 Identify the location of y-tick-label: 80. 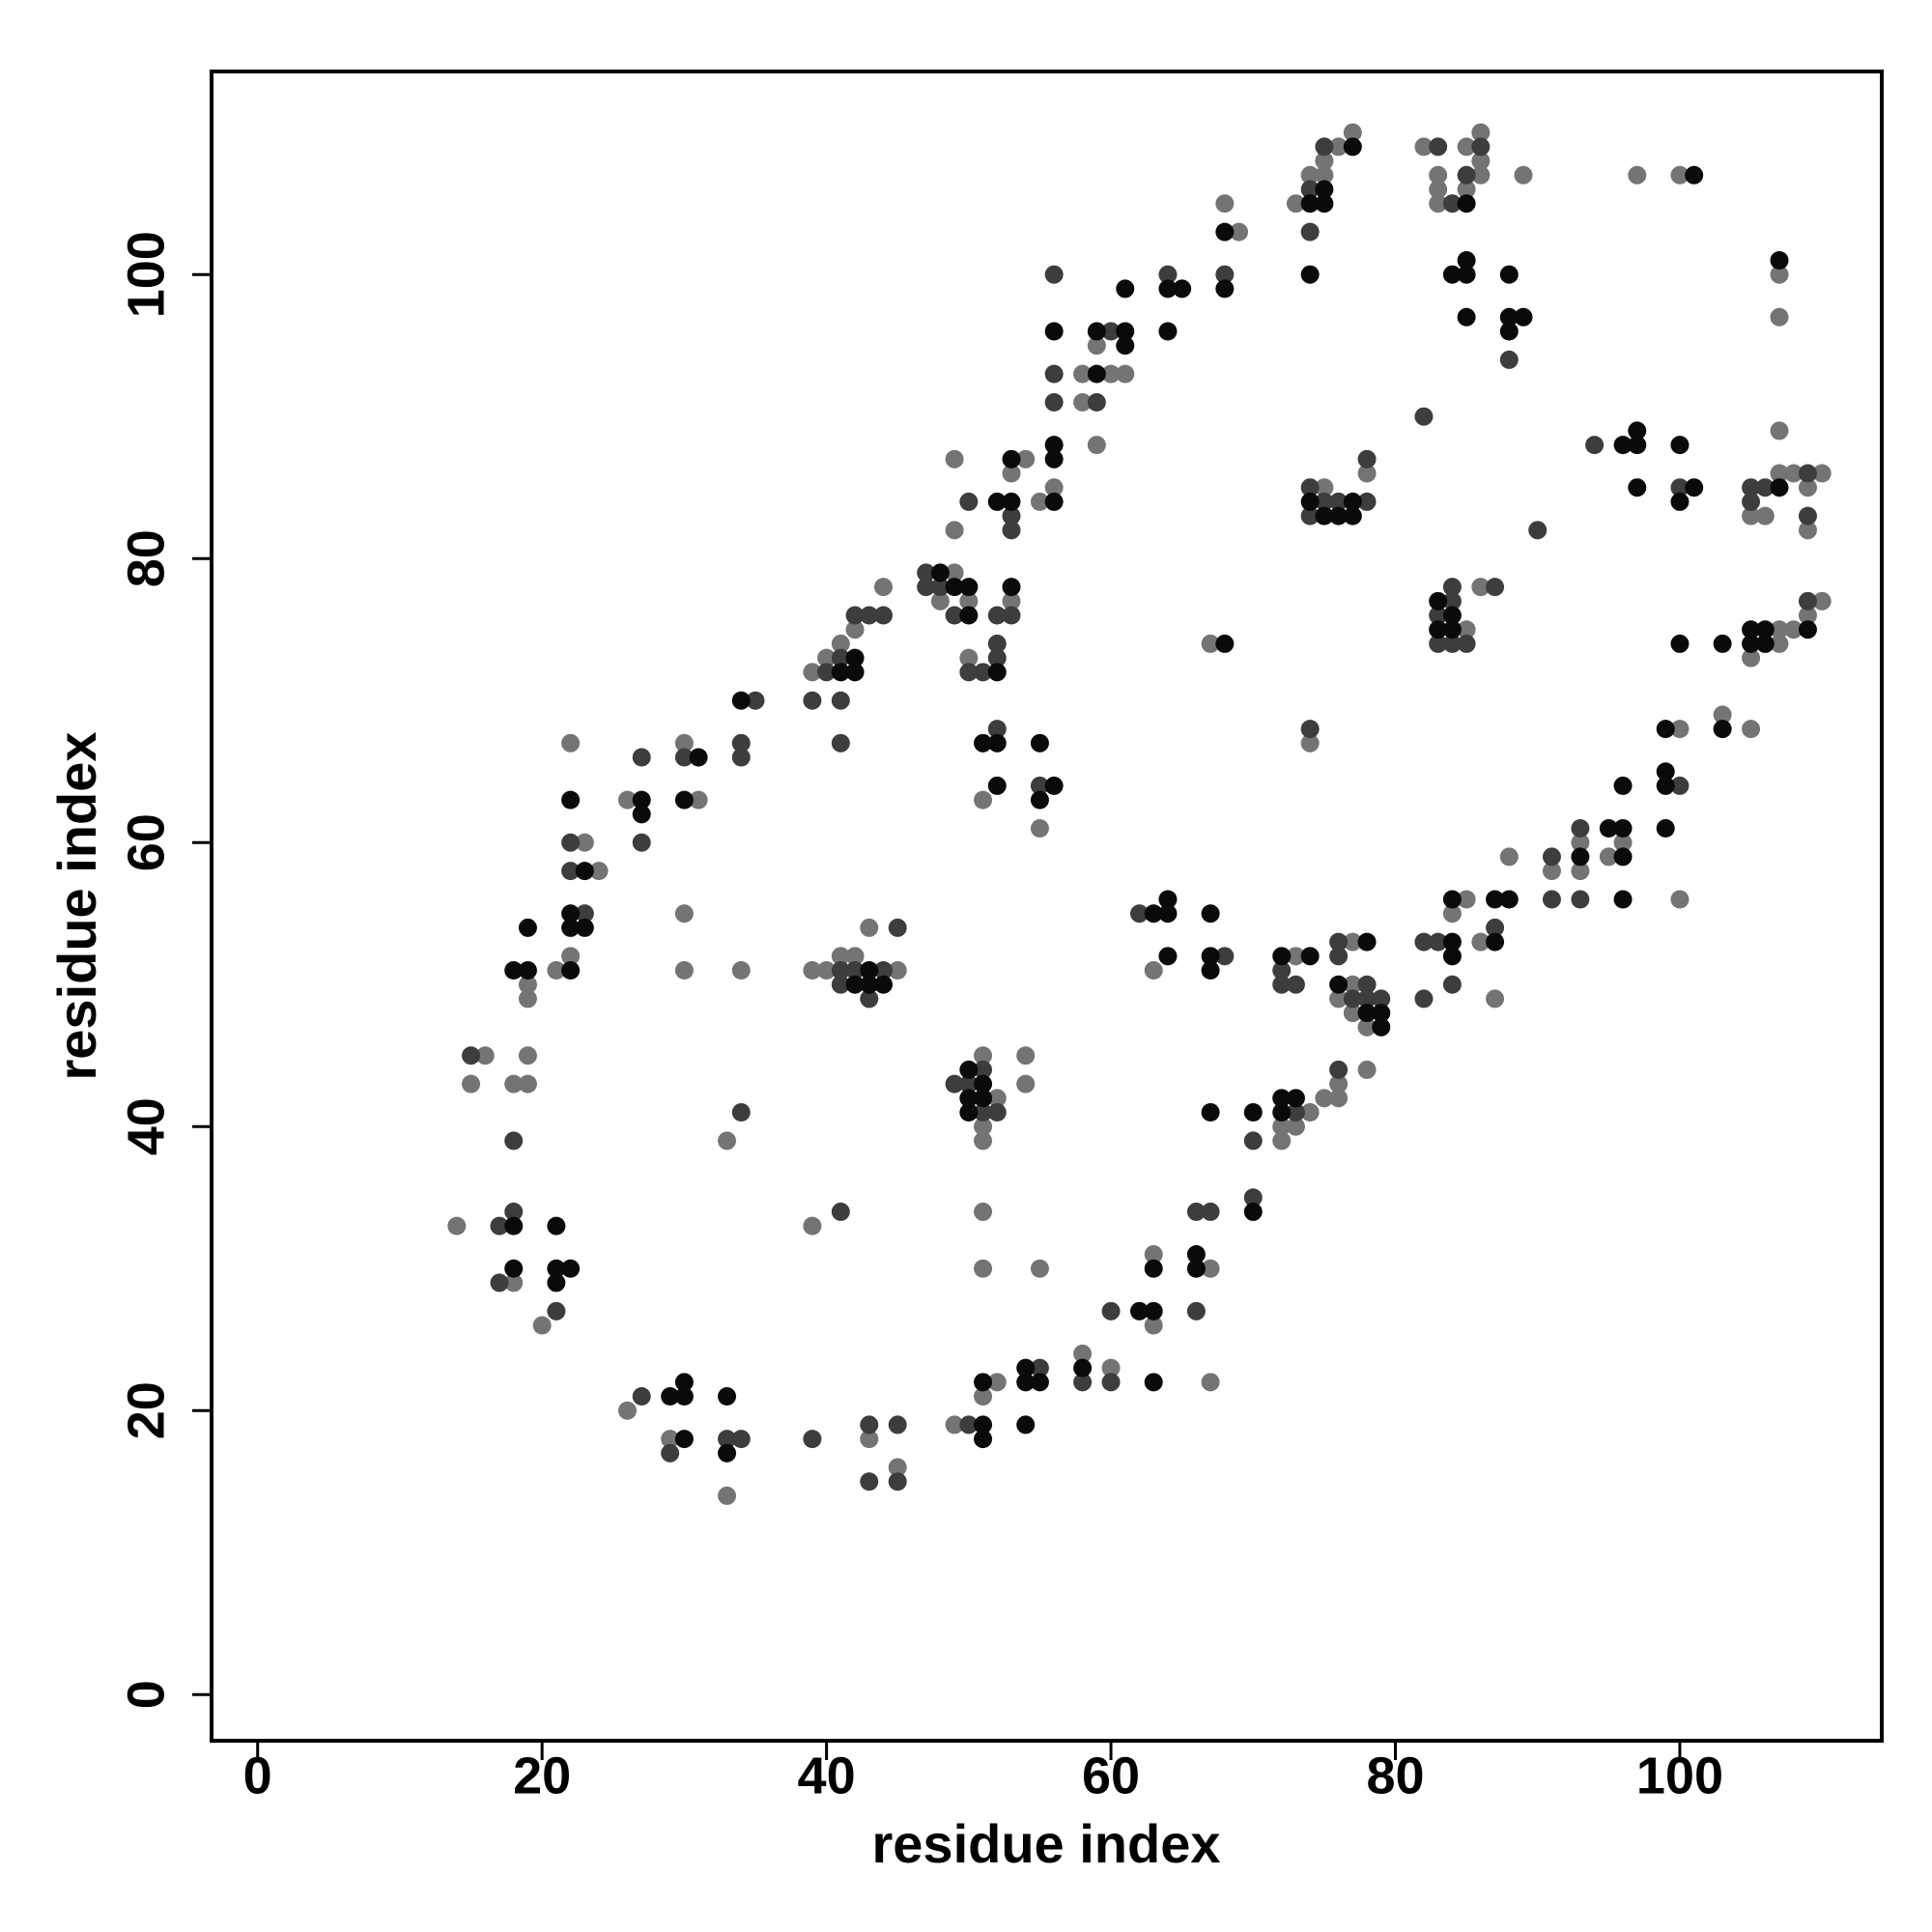
(146, 558).